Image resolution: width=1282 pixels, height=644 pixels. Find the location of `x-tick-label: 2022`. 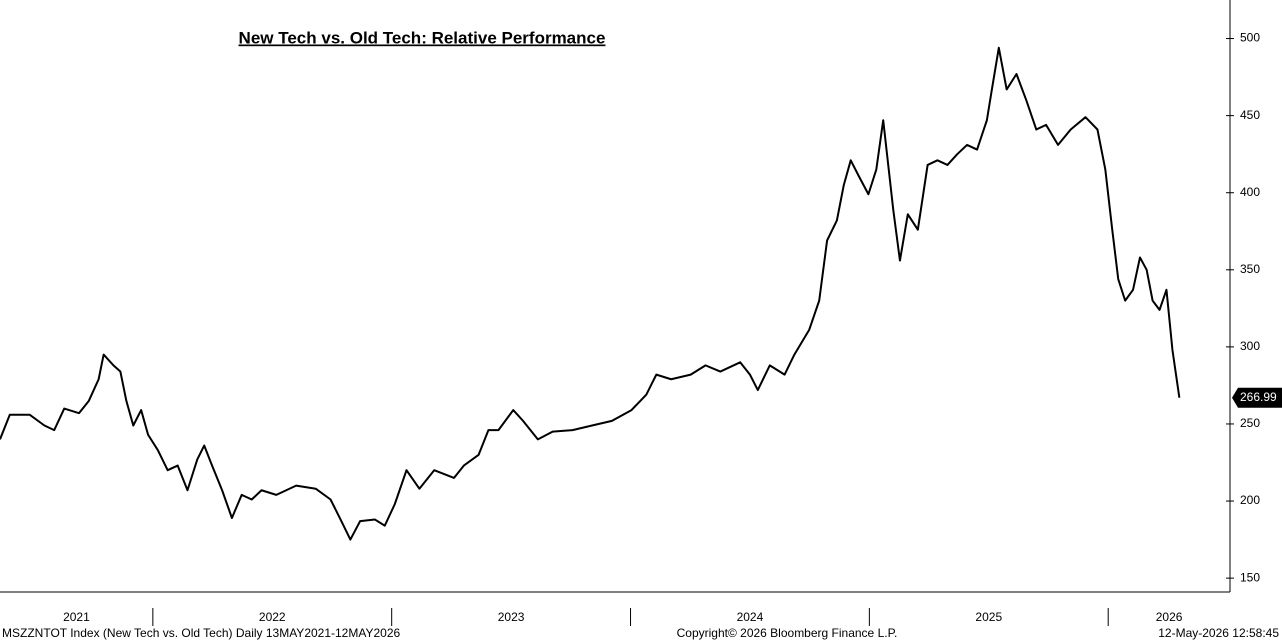

x-tick-label: 2022 is located at coordinates (272, 617).